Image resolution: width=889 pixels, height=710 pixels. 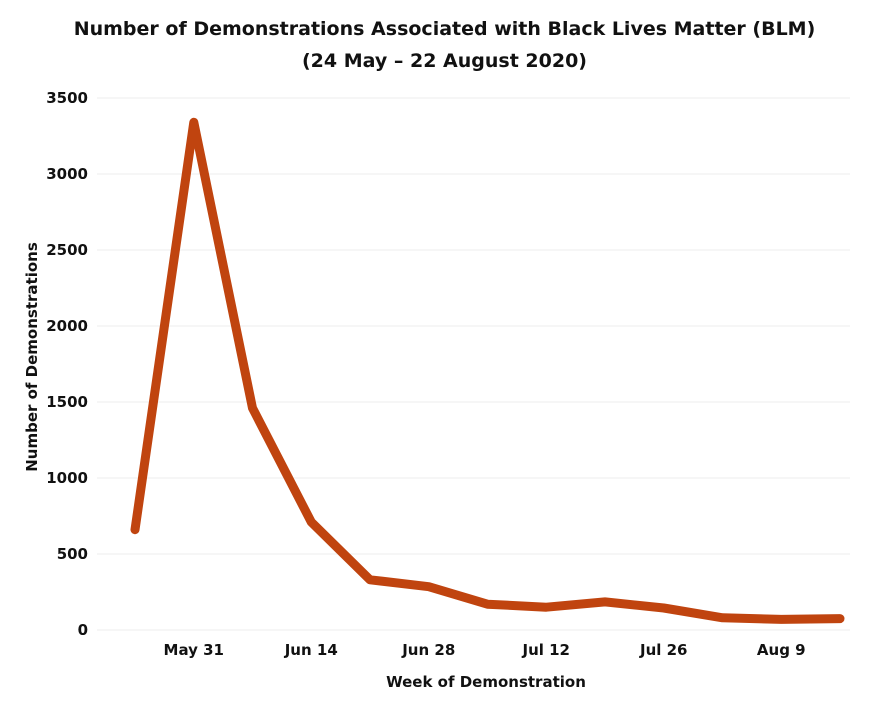 What do you see at coordinates (67, 98) in the screenshot?
I see `y-tick-label: 3500` at bounding box center [67, 98].